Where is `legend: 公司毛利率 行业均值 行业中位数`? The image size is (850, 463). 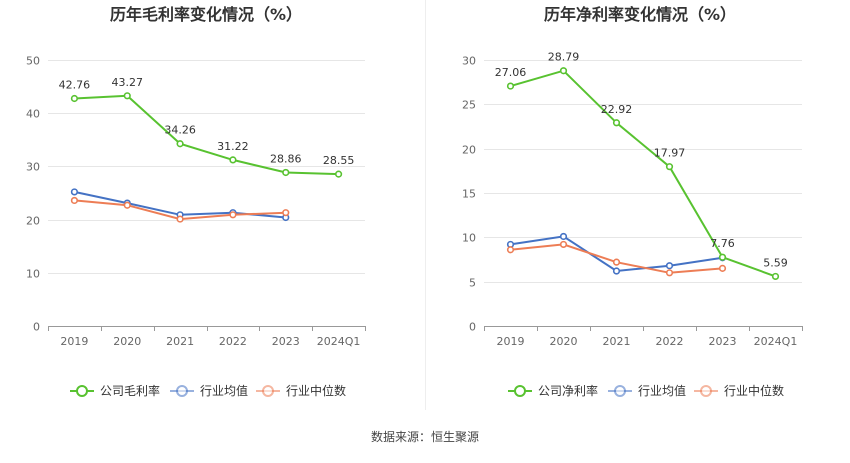
legend: 公司毛利率 行业均值 行业中位数 is located at coordinates (208, 390).